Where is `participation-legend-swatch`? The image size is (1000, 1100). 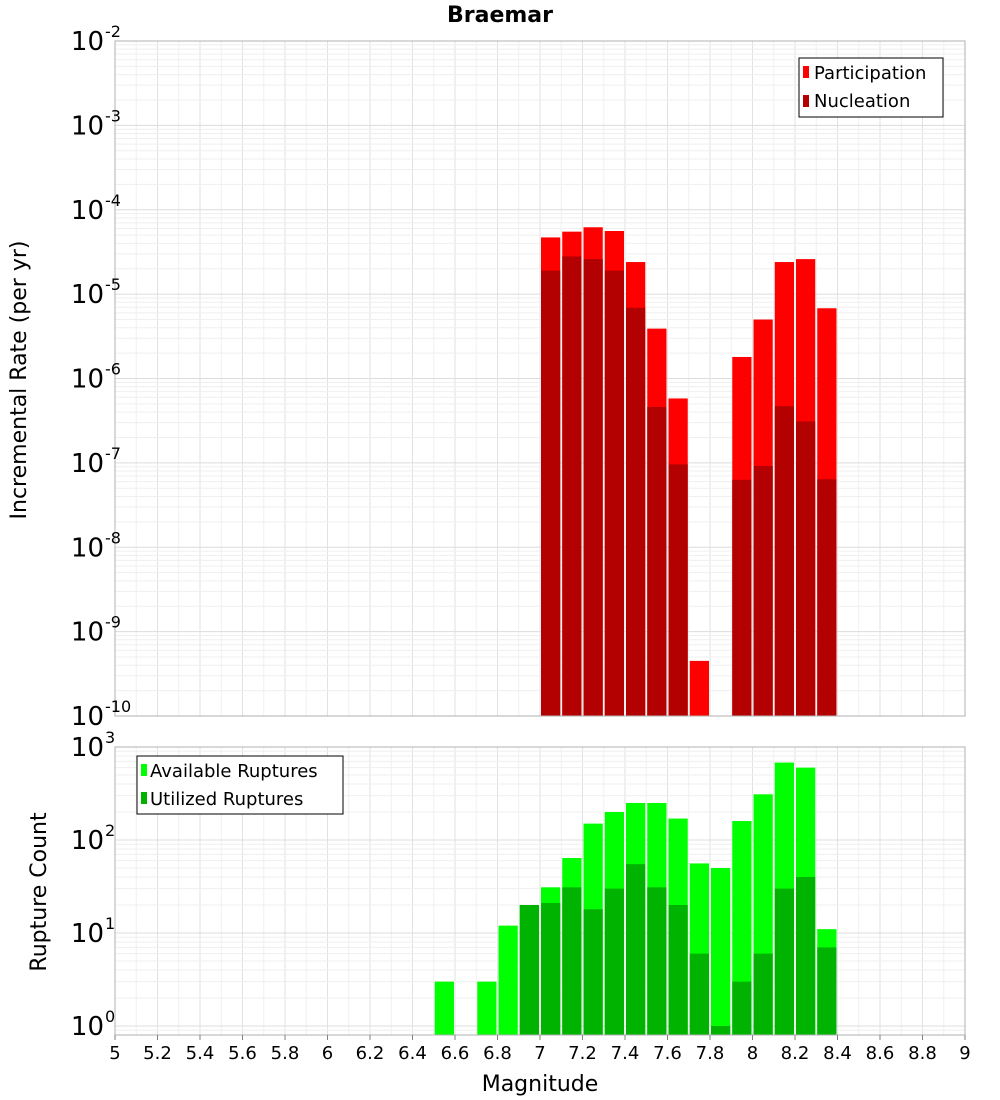
participation-legend-swatch is located at coordinates (806, 72).